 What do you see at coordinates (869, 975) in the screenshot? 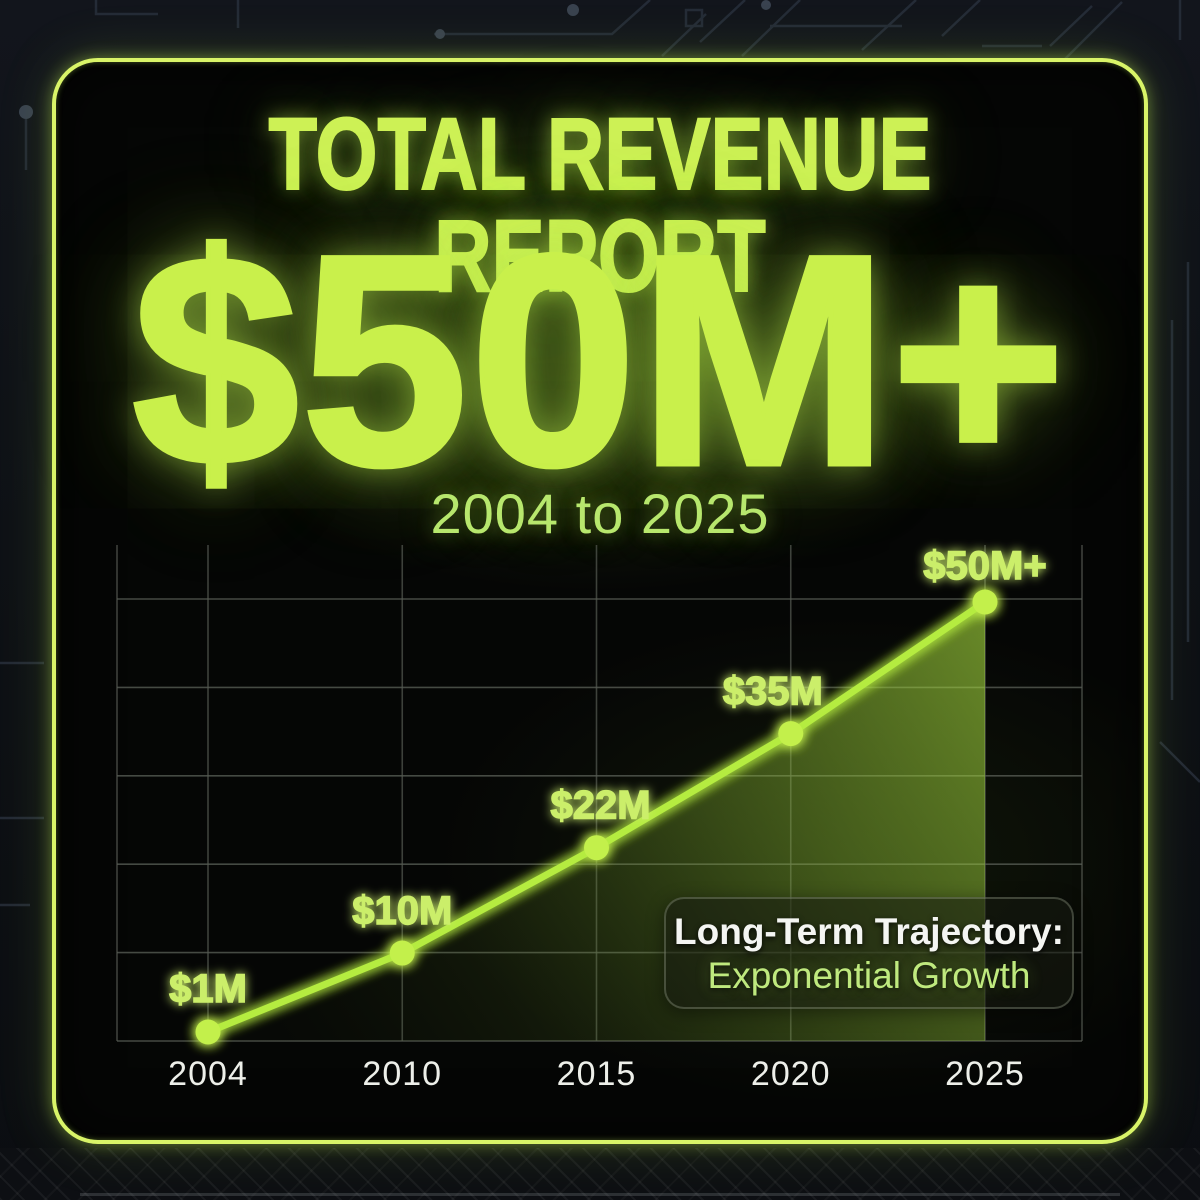
I see `callout-subtitle: Exponential Growth` at bounding box center [869, 975].